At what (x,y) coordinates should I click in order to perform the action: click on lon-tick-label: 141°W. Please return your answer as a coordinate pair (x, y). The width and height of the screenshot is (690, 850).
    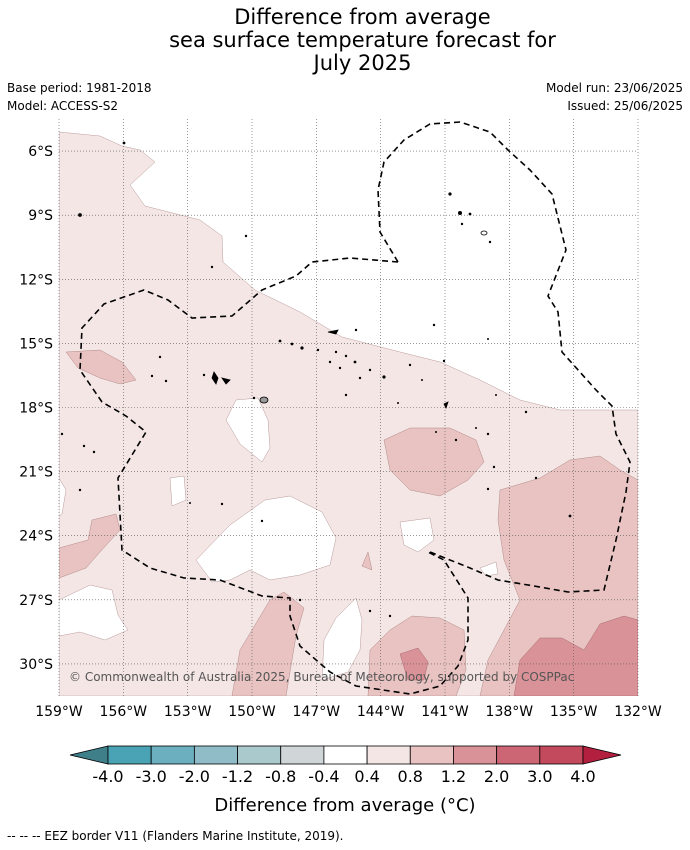
    Looking at the image, I should click on (445, 712).